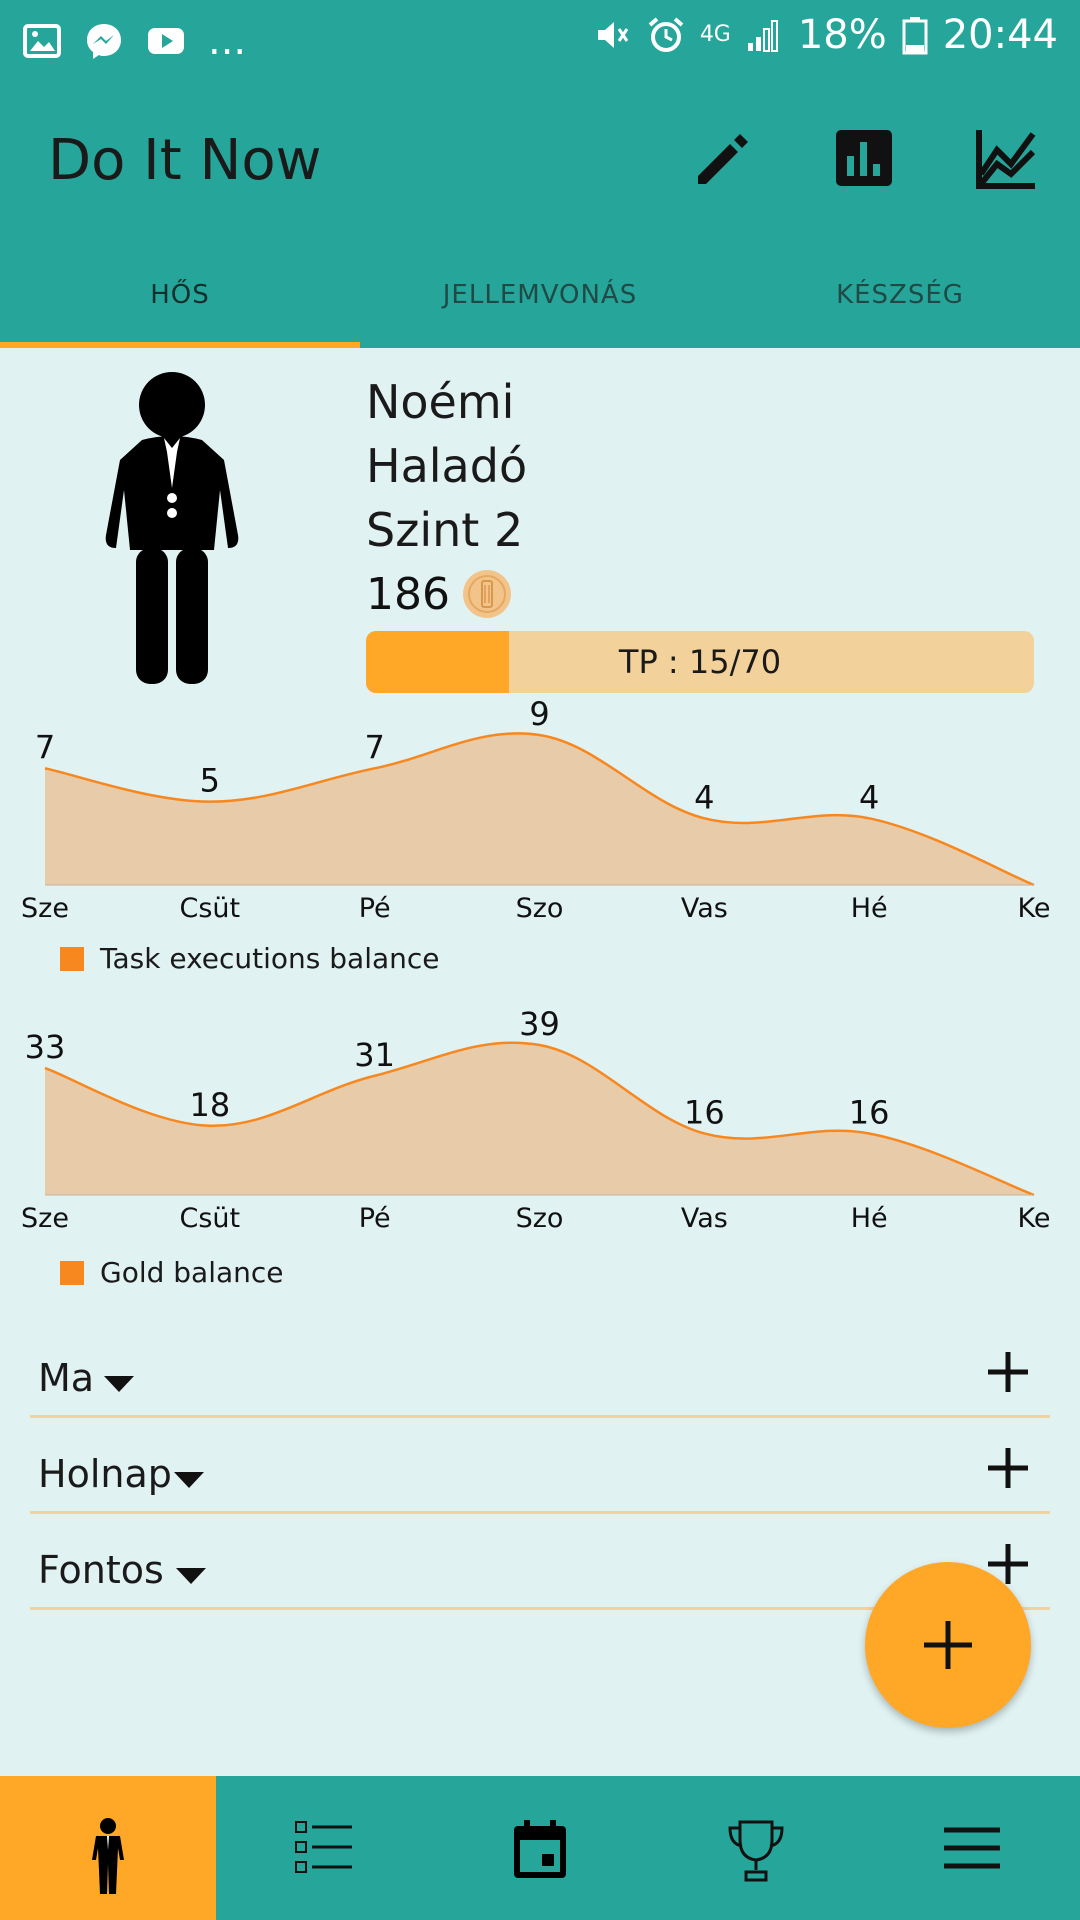 The height and width of the screenshot is (1920, 1080). I want to click on task-list-icon, so click(323, 1847).